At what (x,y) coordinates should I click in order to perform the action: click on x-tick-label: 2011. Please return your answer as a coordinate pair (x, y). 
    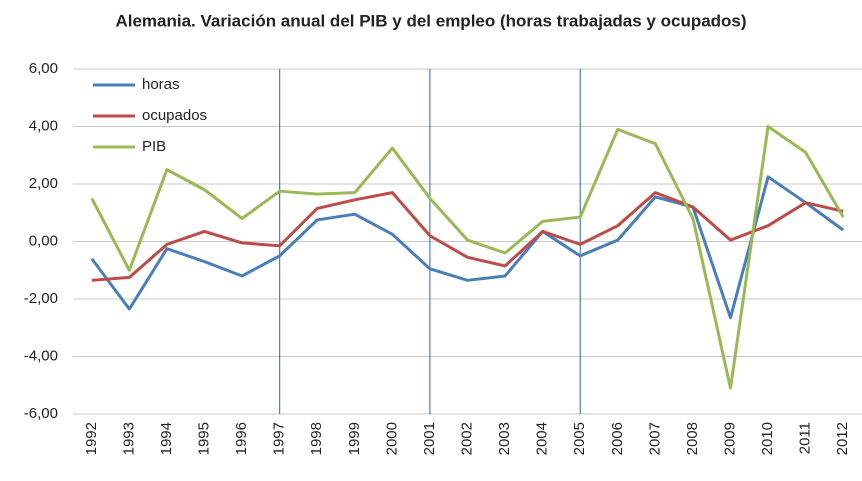
    Looking at the image, I should click on (805, 438).